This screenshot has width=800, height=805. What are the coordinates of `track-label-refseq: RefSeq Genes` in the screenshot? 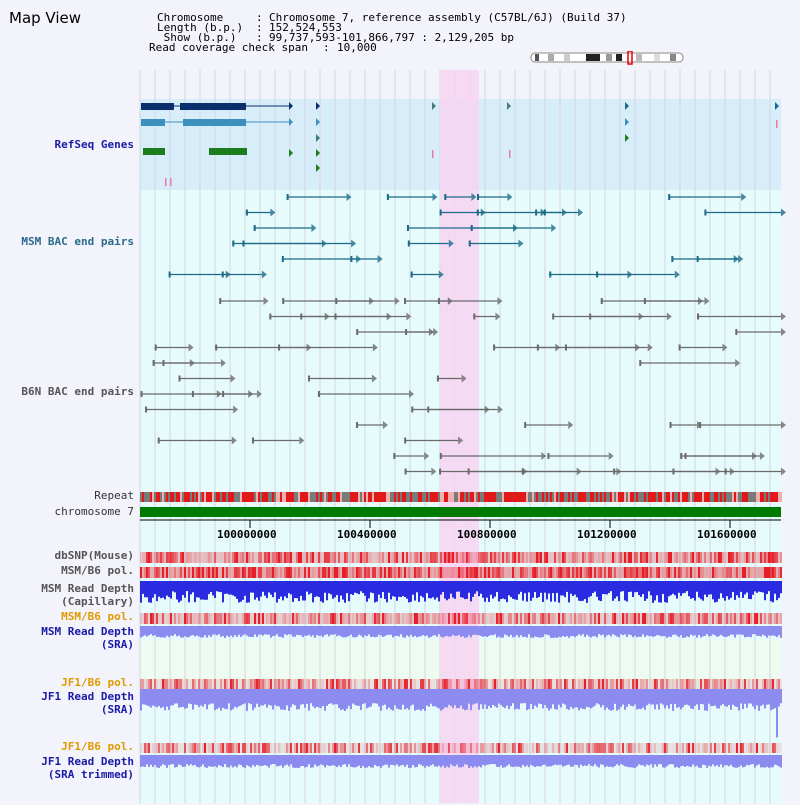 It's located at (94, 144).